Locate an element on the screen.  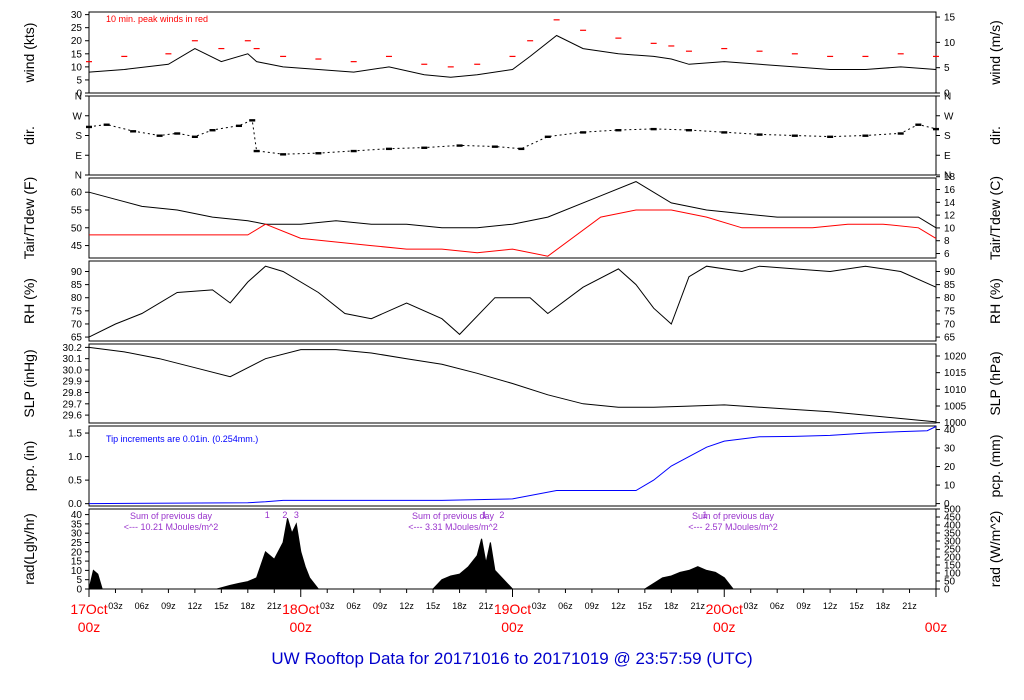
rad-right-tick-label: 50 is located at coordinates (950, 582).